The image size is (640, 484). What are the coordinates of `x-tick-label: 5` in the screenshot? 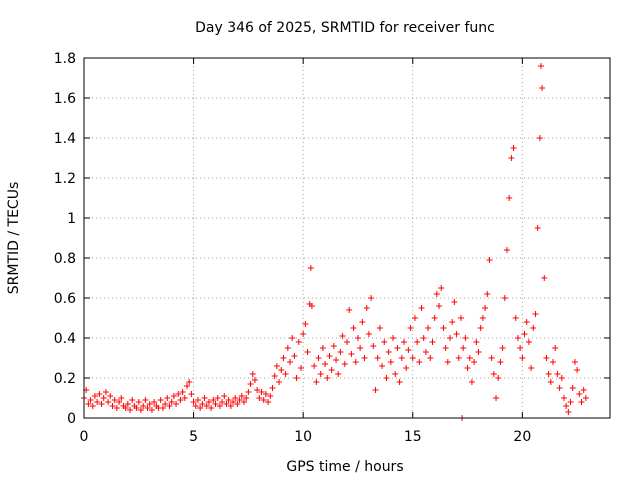 It's located at (193, 437).